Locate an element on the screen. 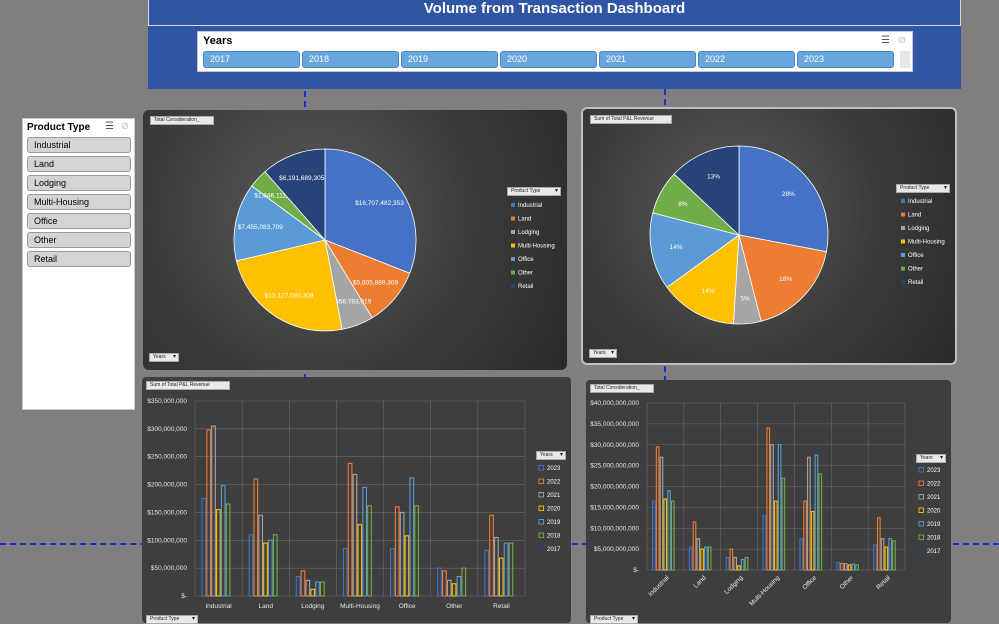  product-slicer-item-land: Land is located at coordinates (79, 164).